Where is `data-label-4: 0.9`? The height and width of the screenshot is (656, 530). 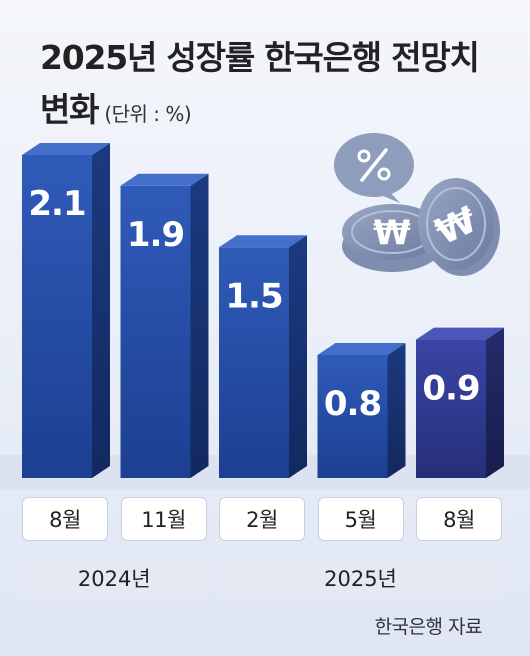
data-label-4: 0.9 is located at coordinates (450, 389).